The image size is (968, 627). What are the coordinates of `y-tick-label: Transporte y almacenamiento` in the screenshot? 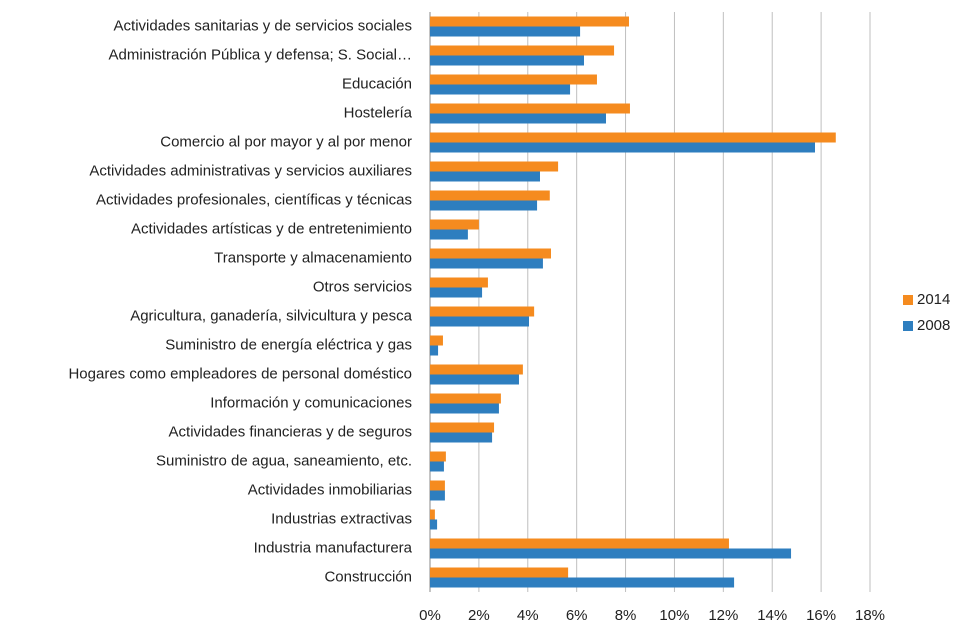 It's located at (313, 257).